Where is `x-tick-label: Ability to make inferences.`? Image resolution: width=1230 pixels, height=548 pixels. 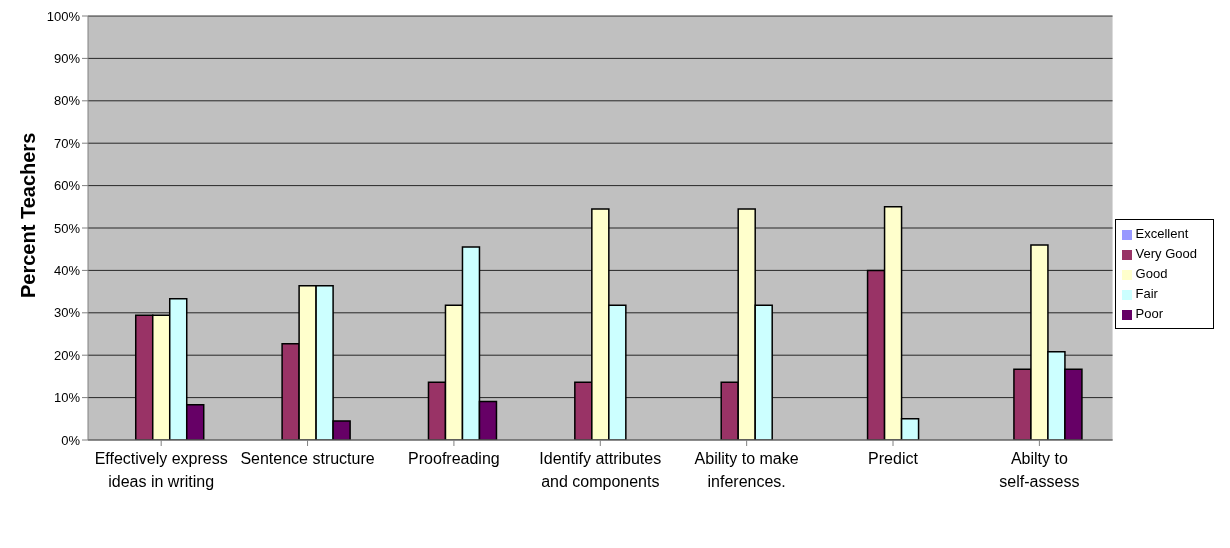 x-tick-label: Ability to make inferences. is located at coordinates (746, 470).